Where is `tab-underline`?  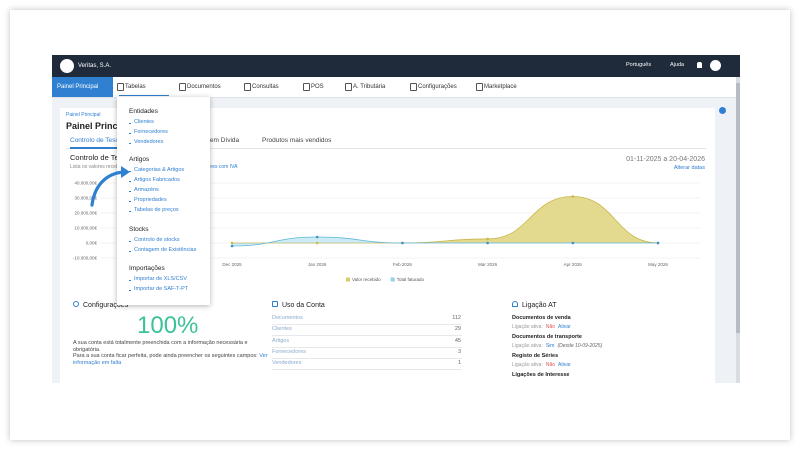 tab-underline is located at coordinates (105, 148).